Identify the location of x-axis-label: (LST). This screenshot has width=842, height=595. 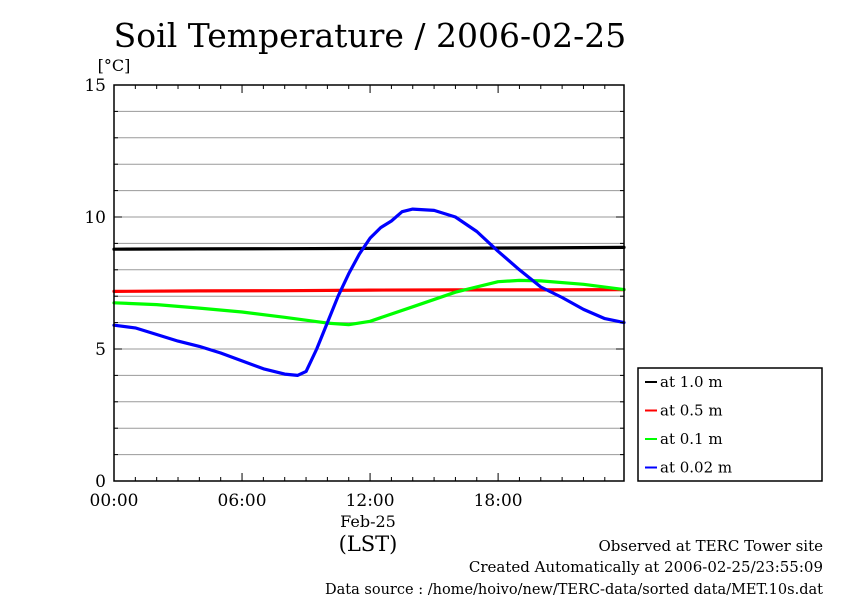
(368, 544).